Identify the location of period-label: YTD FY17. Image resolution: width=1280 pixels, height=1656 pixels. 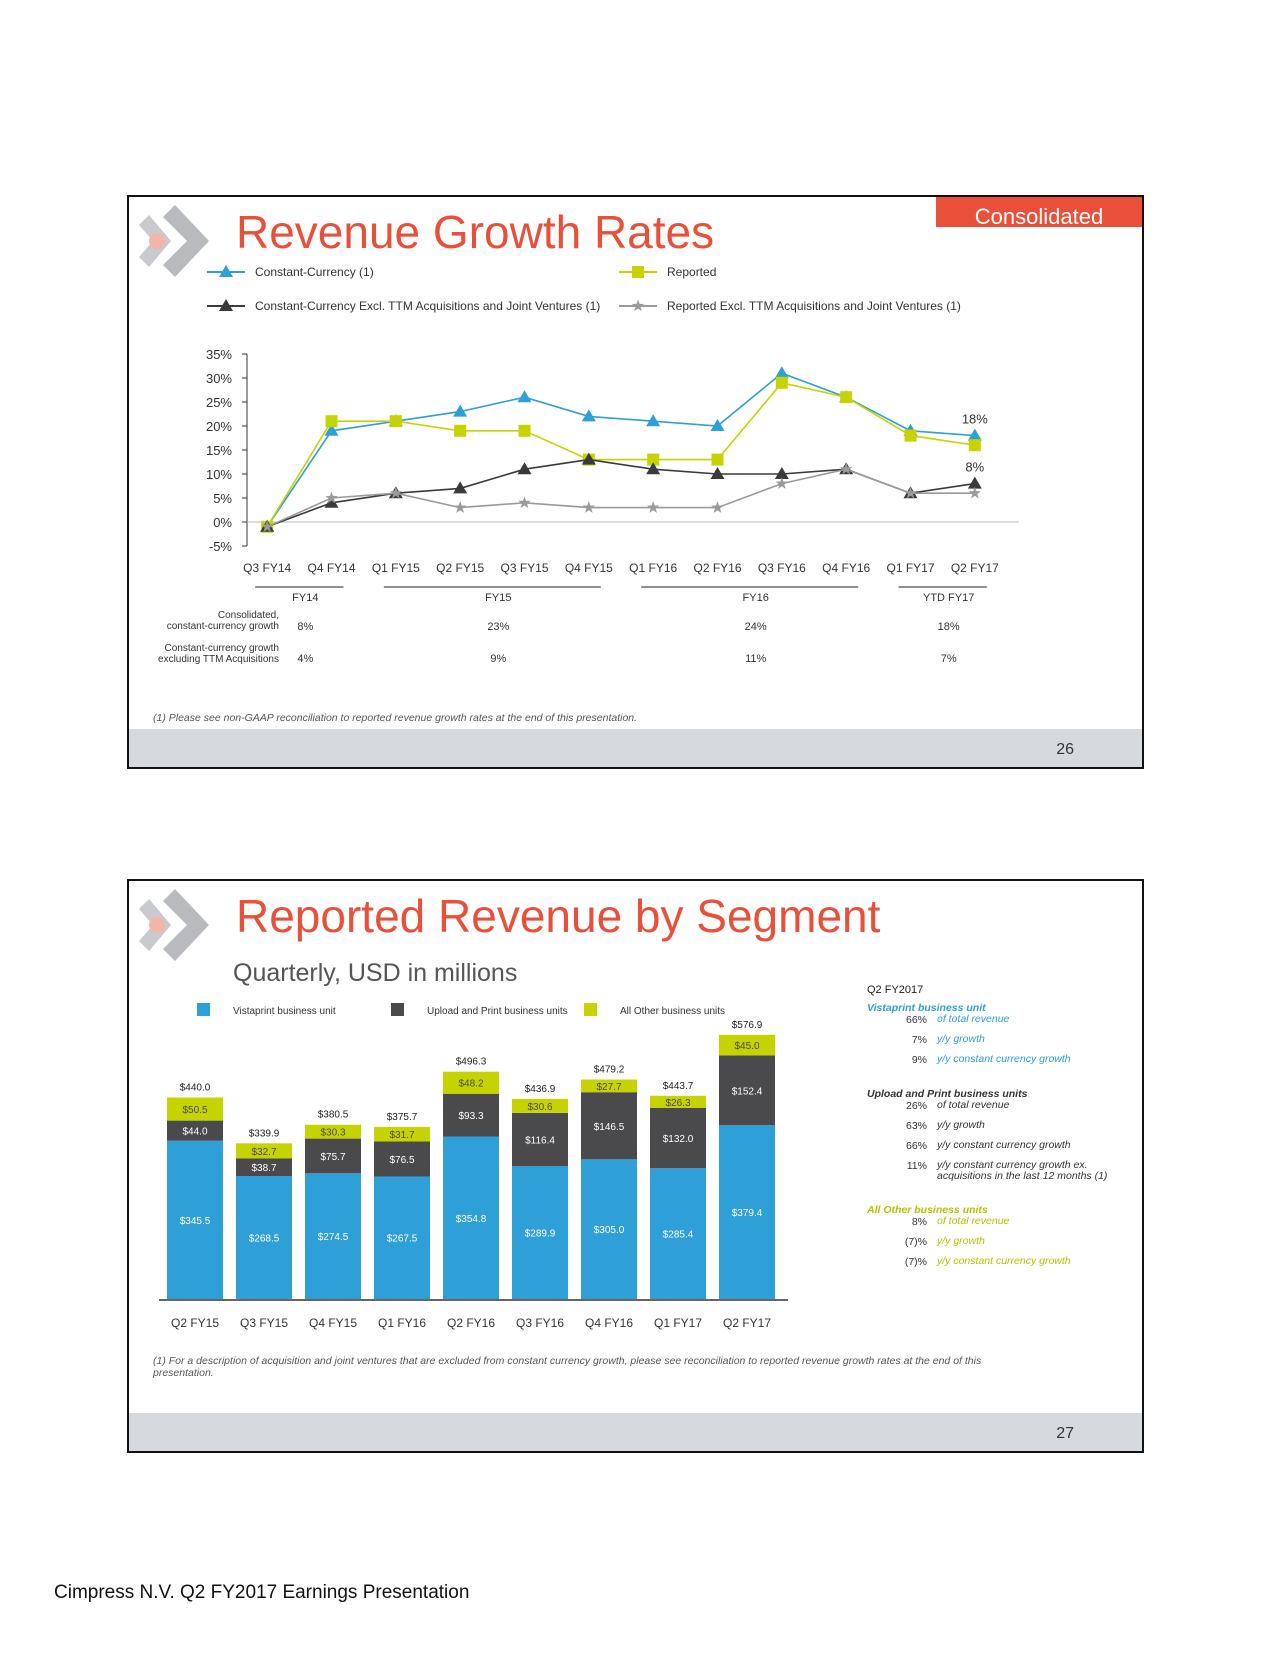
(948, 598).